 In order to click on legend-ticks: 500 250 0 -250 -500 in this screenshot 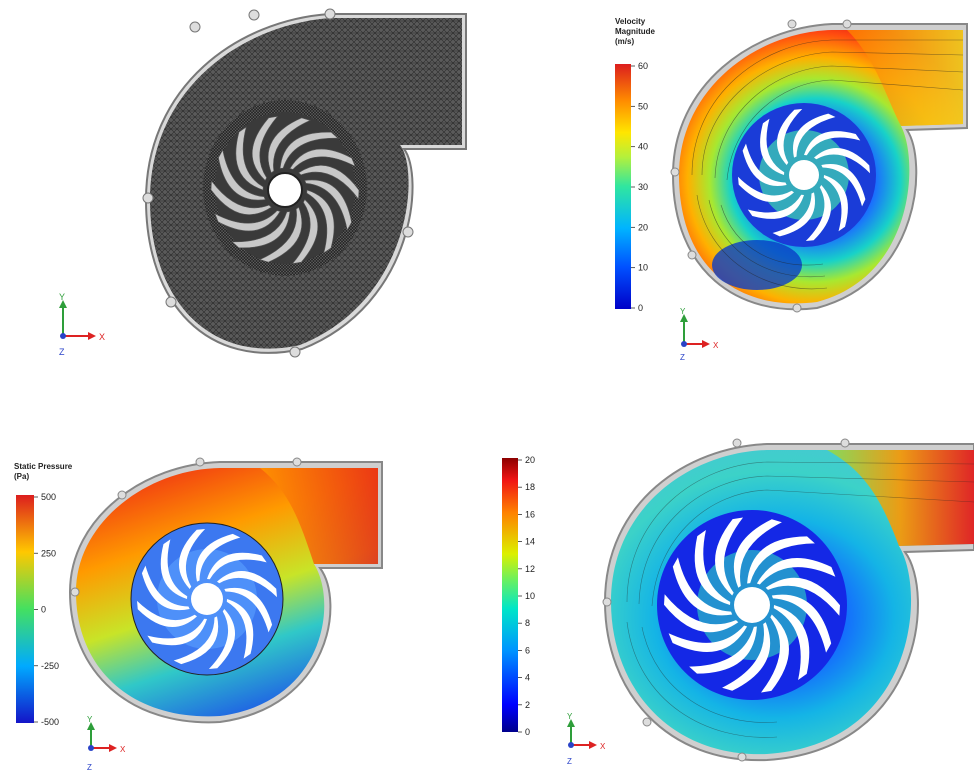, I will do `click(46, 609)`.